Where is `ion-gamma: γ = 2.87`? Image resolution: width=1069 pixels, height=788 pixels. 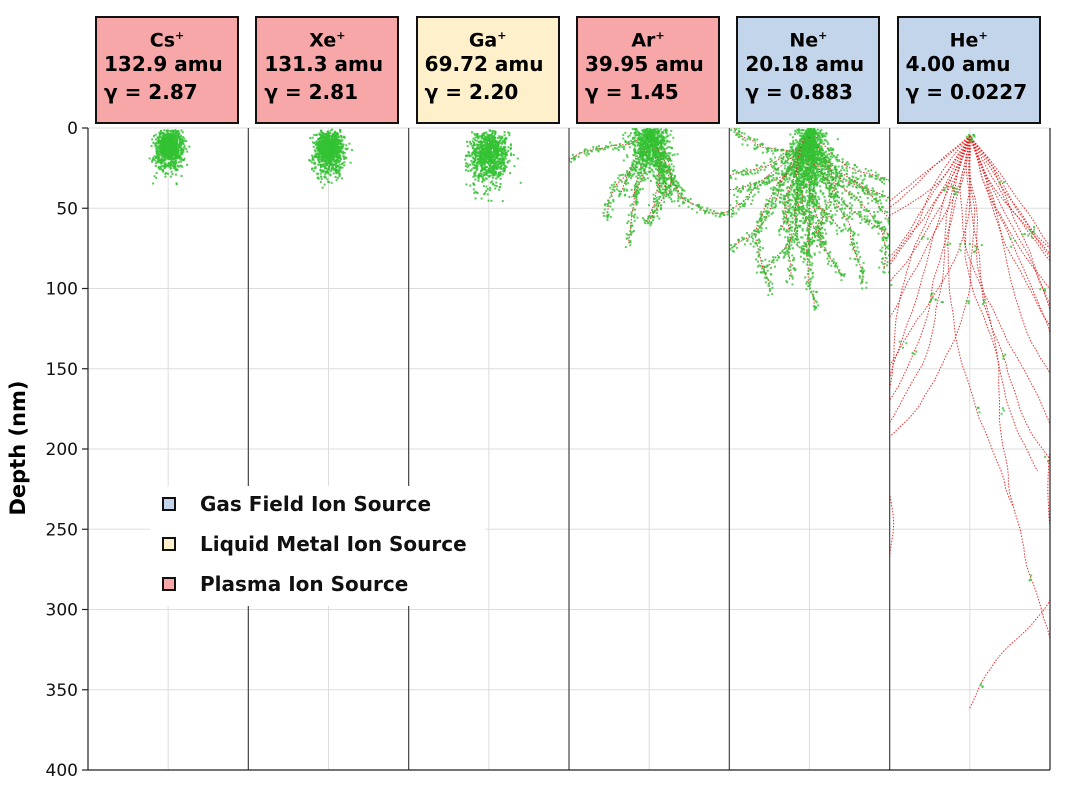 ion-gamma: γ = 2.87 is located at coordinates (151, 92).